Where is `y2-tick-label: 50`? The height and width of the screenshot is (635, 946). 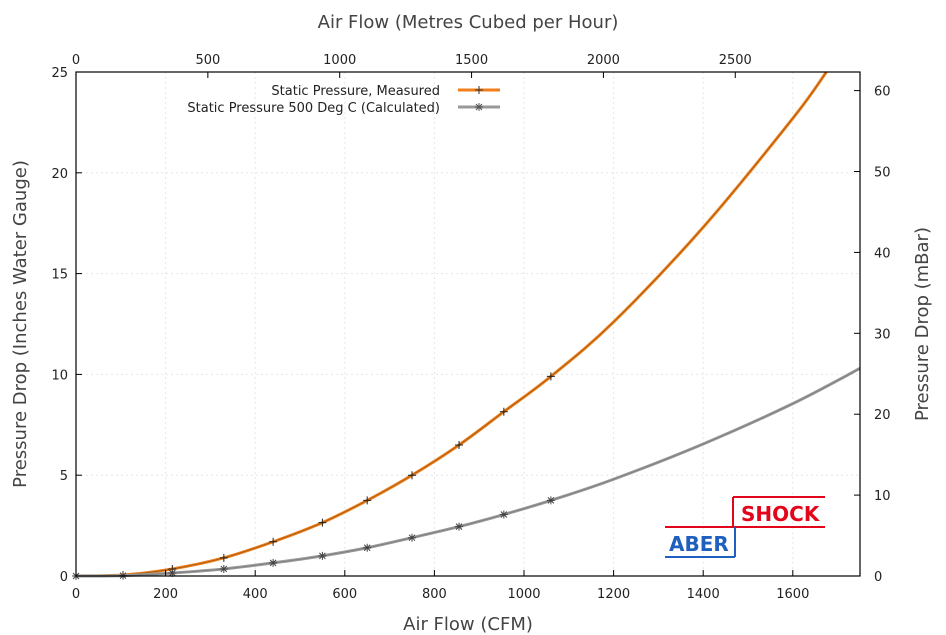 y2-tick-label: 50 is located at coordinates (882, 173).